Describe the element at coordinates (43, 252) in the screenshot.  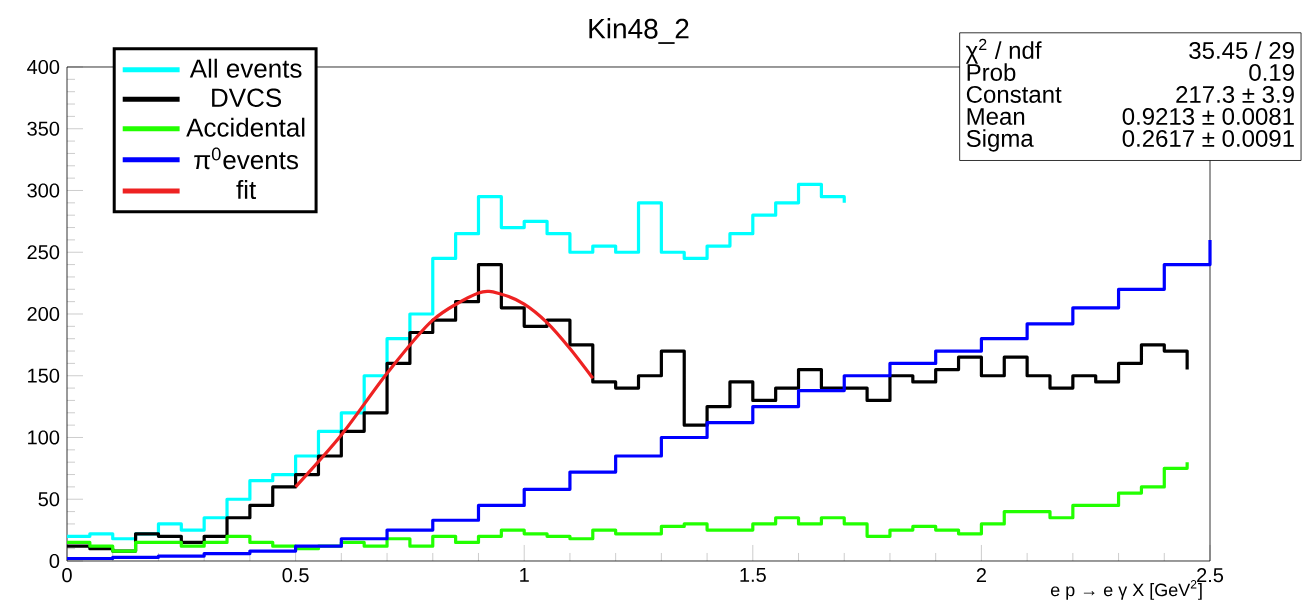
I see `y-tick-label: 250` at that location.